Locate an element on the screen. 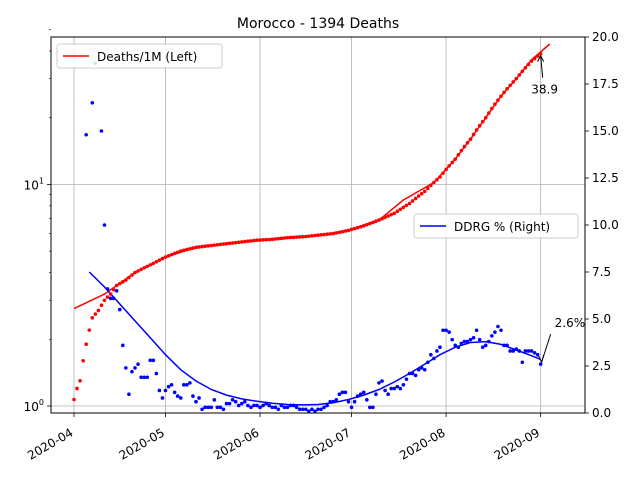  left-tick-base: 10 is located at coordinates (31, 407).